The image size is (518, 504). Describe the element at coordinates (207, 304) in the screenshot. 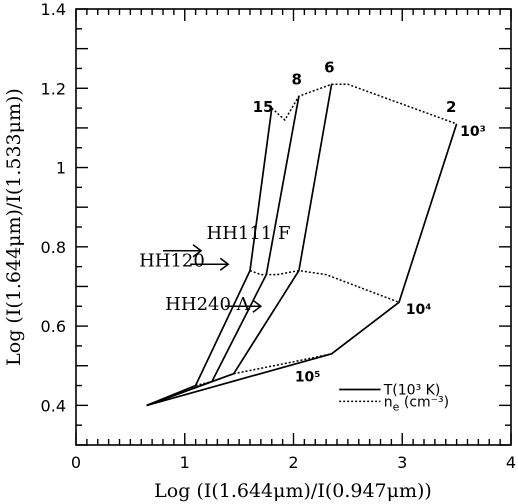

I see `object-label: HH240 A` at that location.